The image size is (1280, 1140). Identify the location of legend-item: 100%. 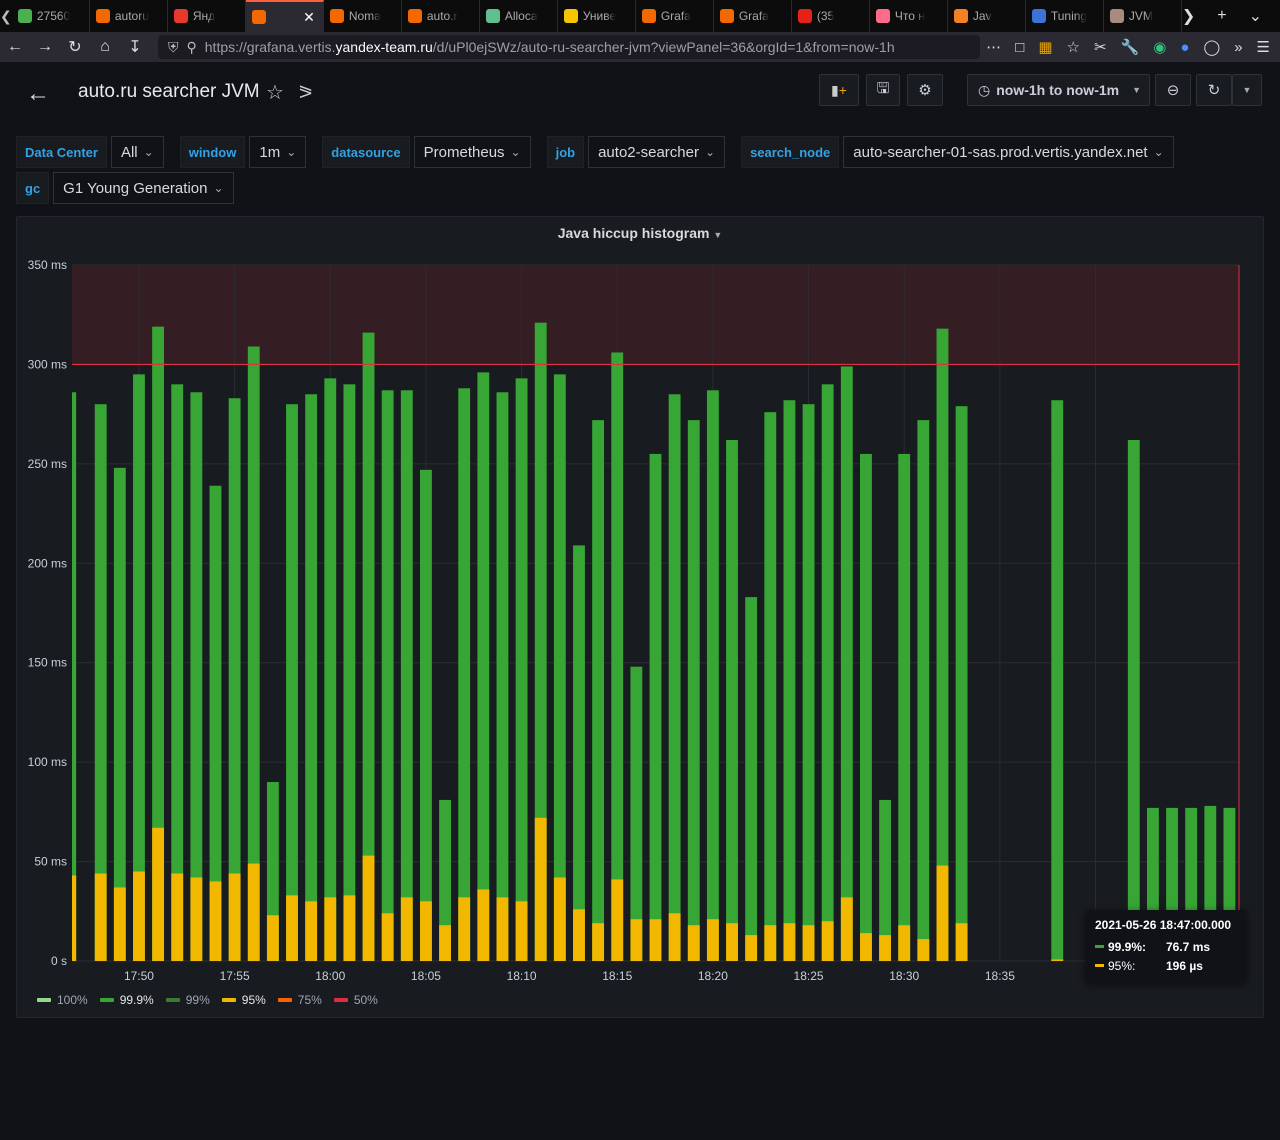
(62, 1000).